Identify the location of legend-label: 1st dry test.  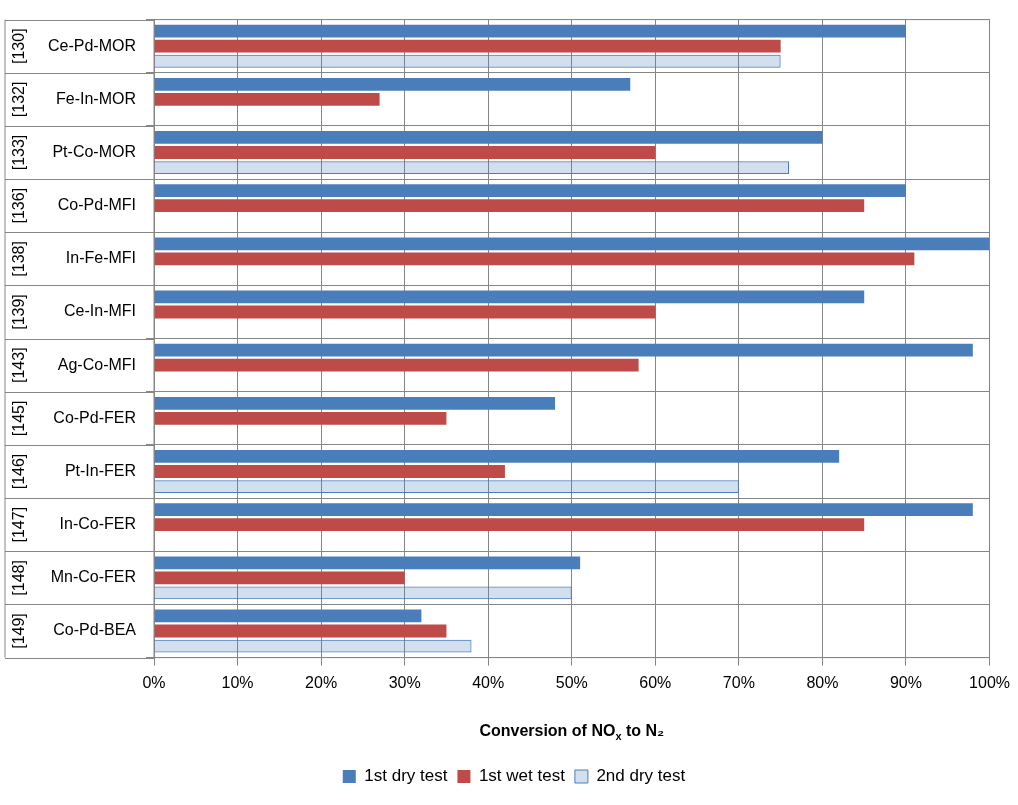
(406, 776).